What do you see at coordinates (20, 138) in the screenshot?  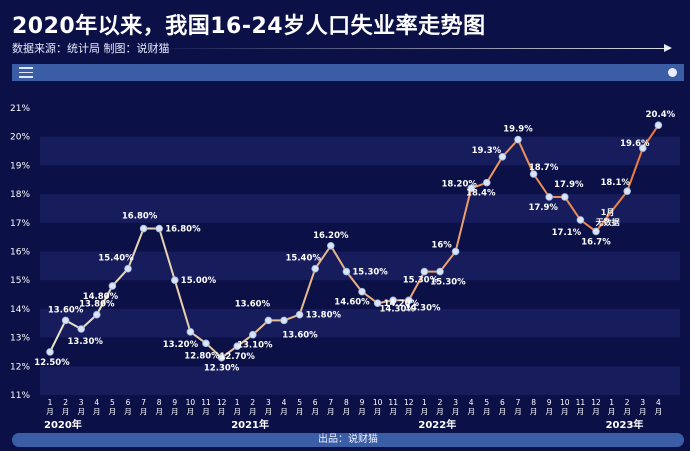 I see `y-tick-label: 20%` at bounding box center [20, 138].